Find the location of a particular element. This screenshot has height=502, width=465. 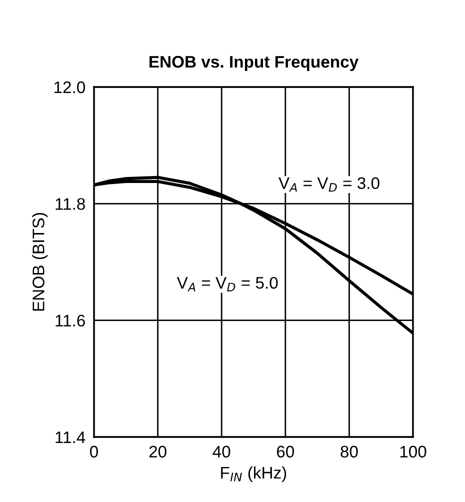

y-tick-label: 11.4 is located at coordinates (71, 438).